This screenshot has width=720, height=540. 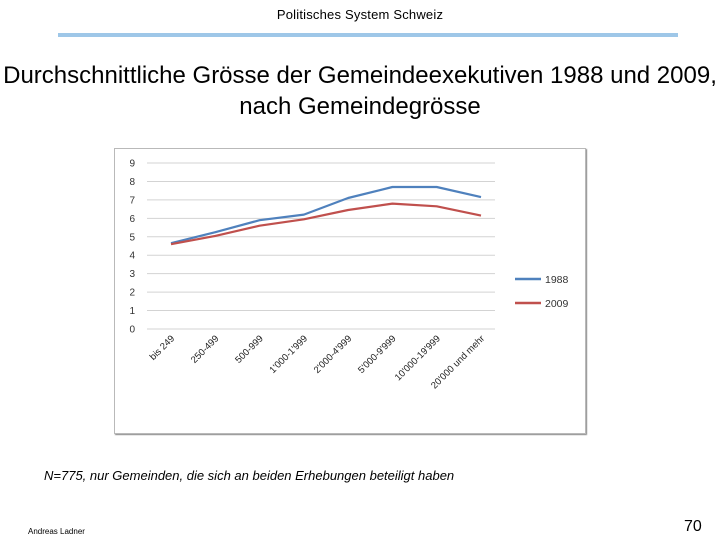 What do you see at coordinates (132, 219) in the screenshot?
I see `y-tick-label: 6` at bounding box center [132, 219].